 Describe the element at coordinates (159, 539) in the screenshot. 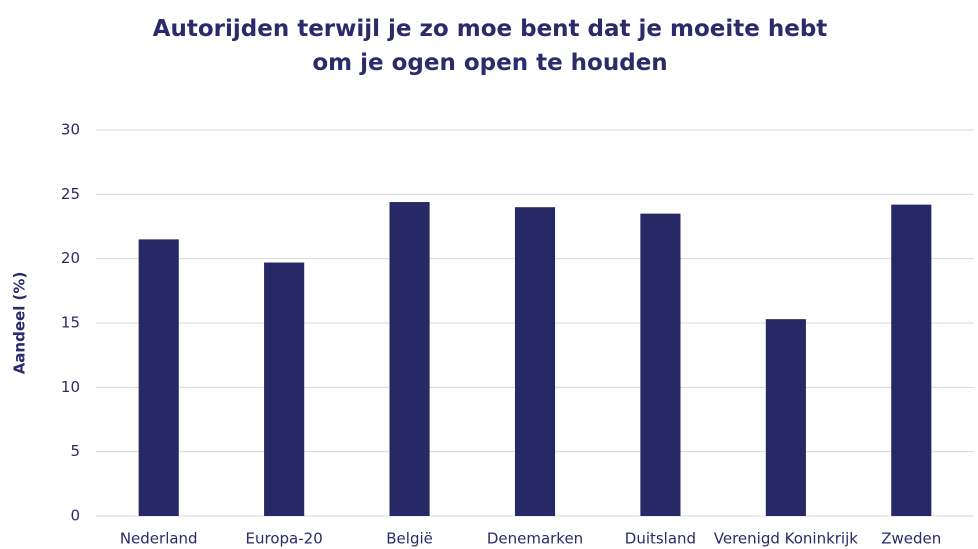

I see `x-tick-label: Nederland` at that location.